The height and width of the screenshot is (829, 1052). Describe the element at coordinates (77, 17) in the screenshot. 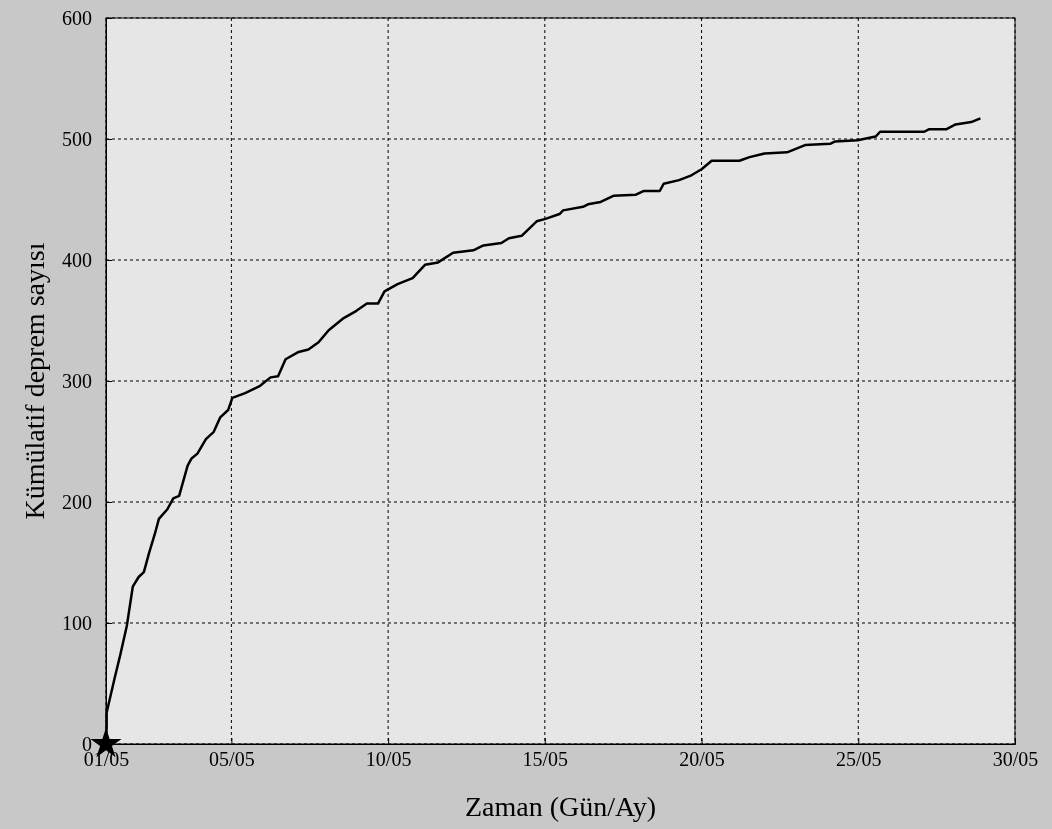

I see `y-tick-label: 600` at that location.